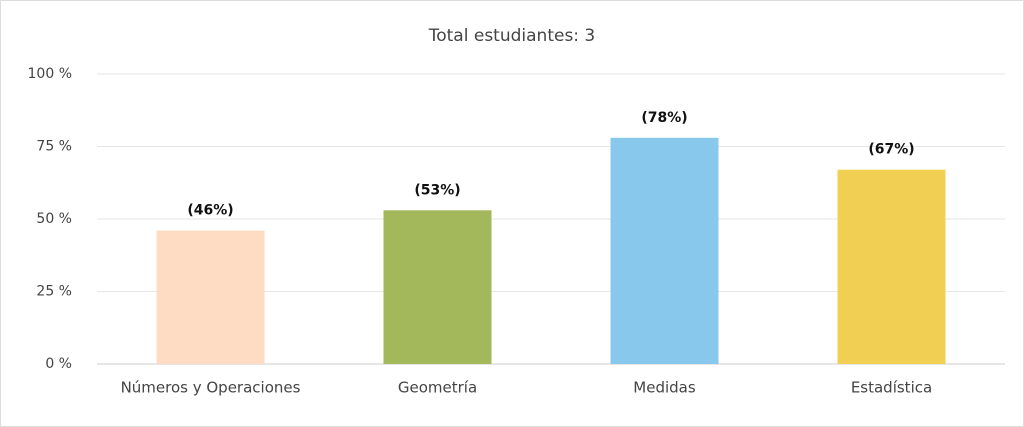  Describe the element at coordinates (54, 147) in the screenshot. I see `y-tick-label: 75 %` at that location.